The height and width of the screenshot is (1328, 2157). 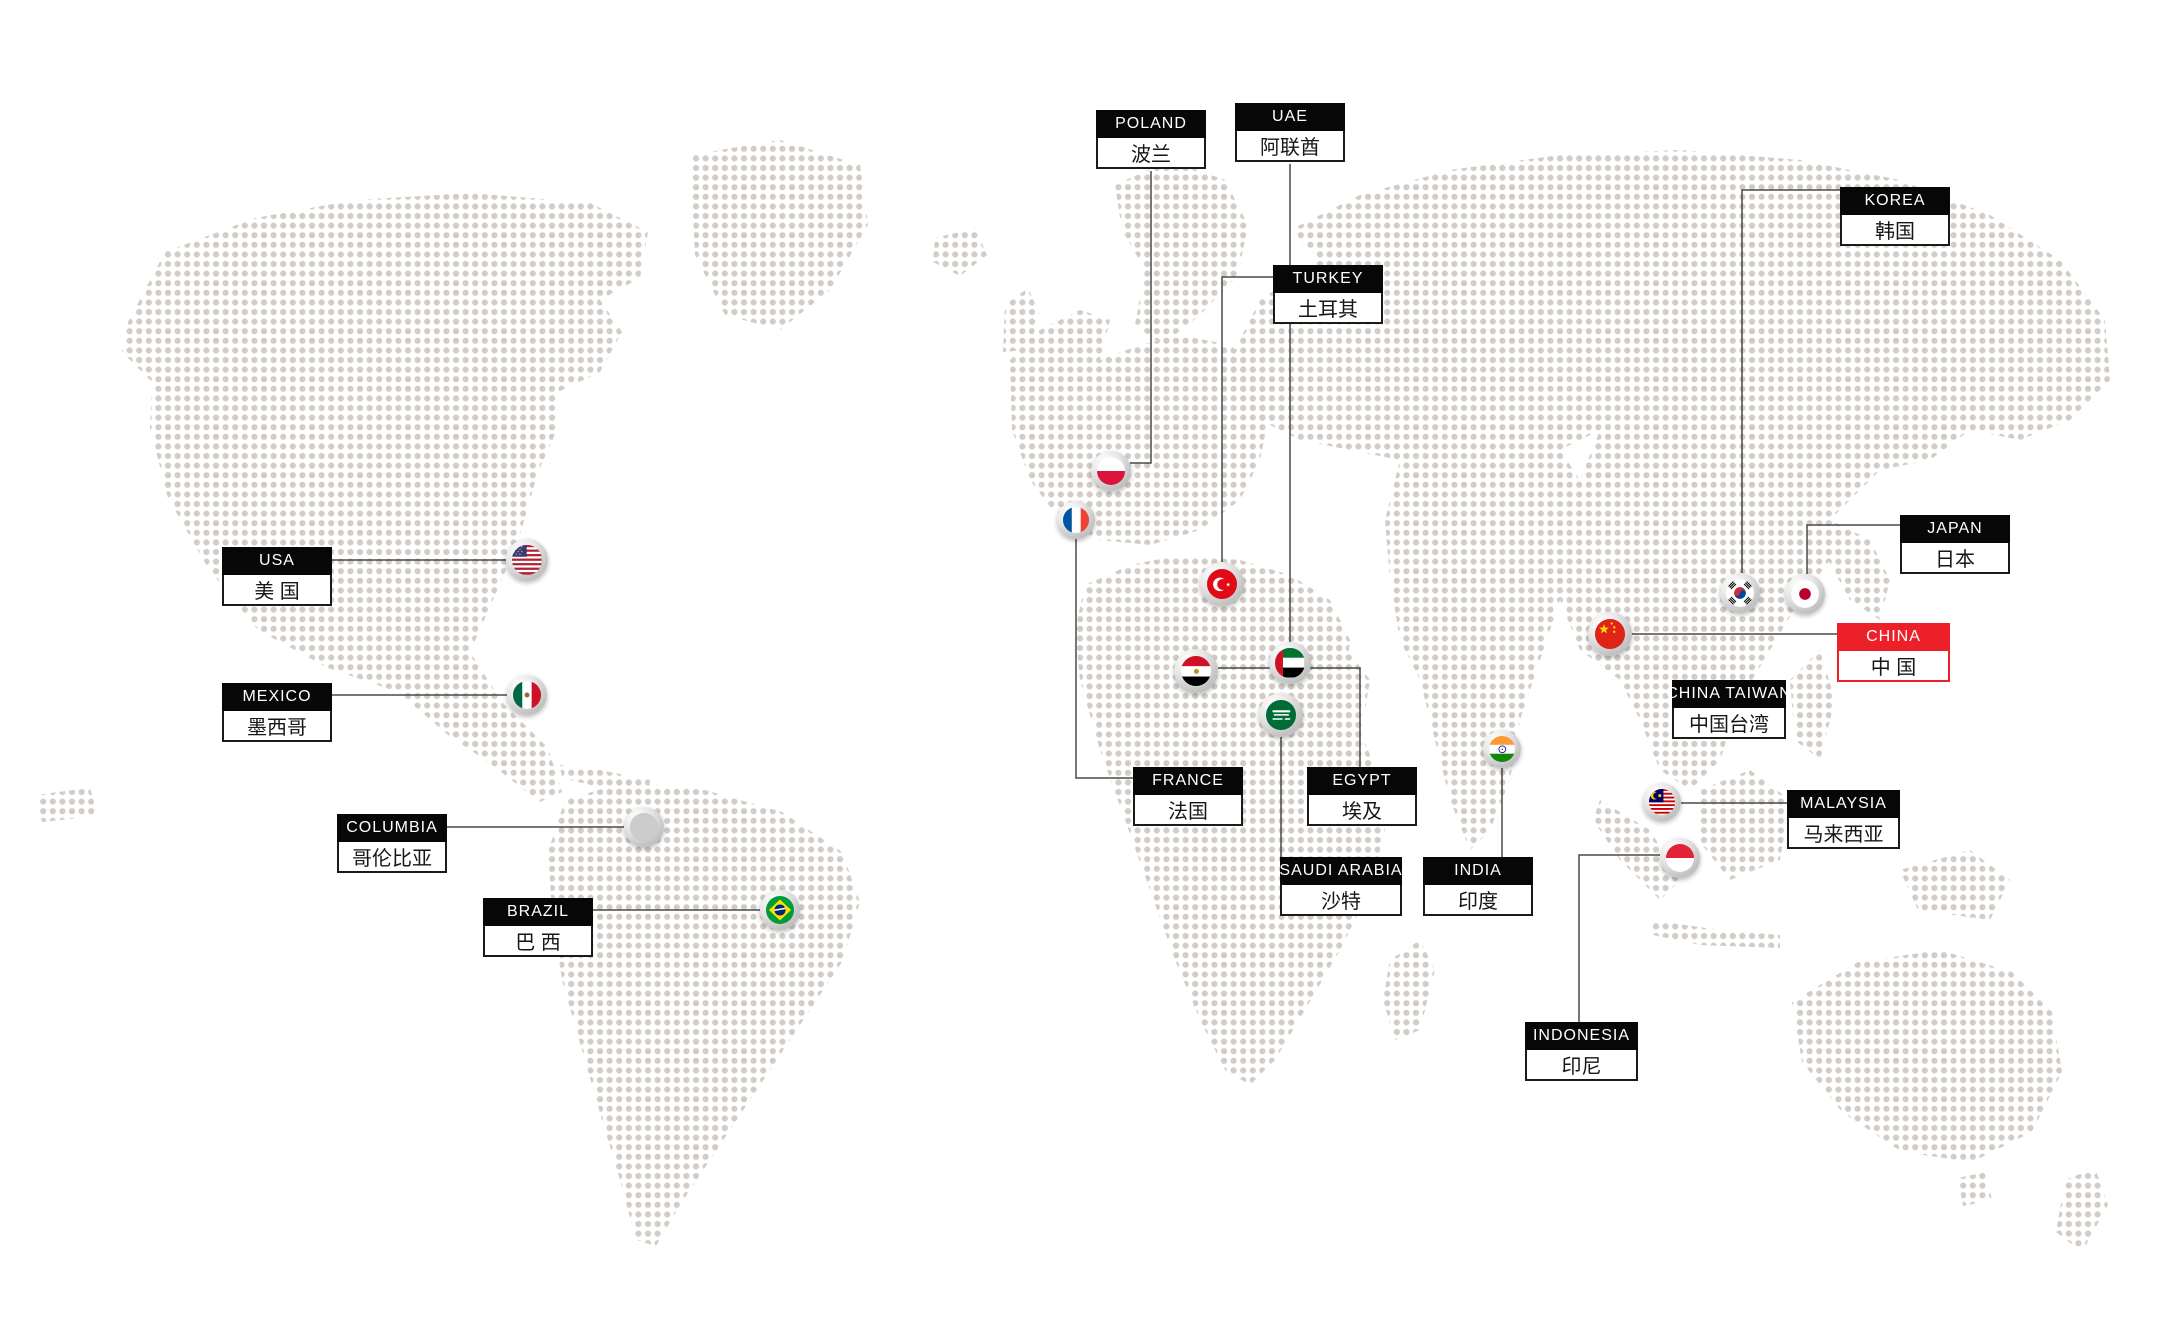 I want to click on pin-malaysia, so click(x=1662, y=802).